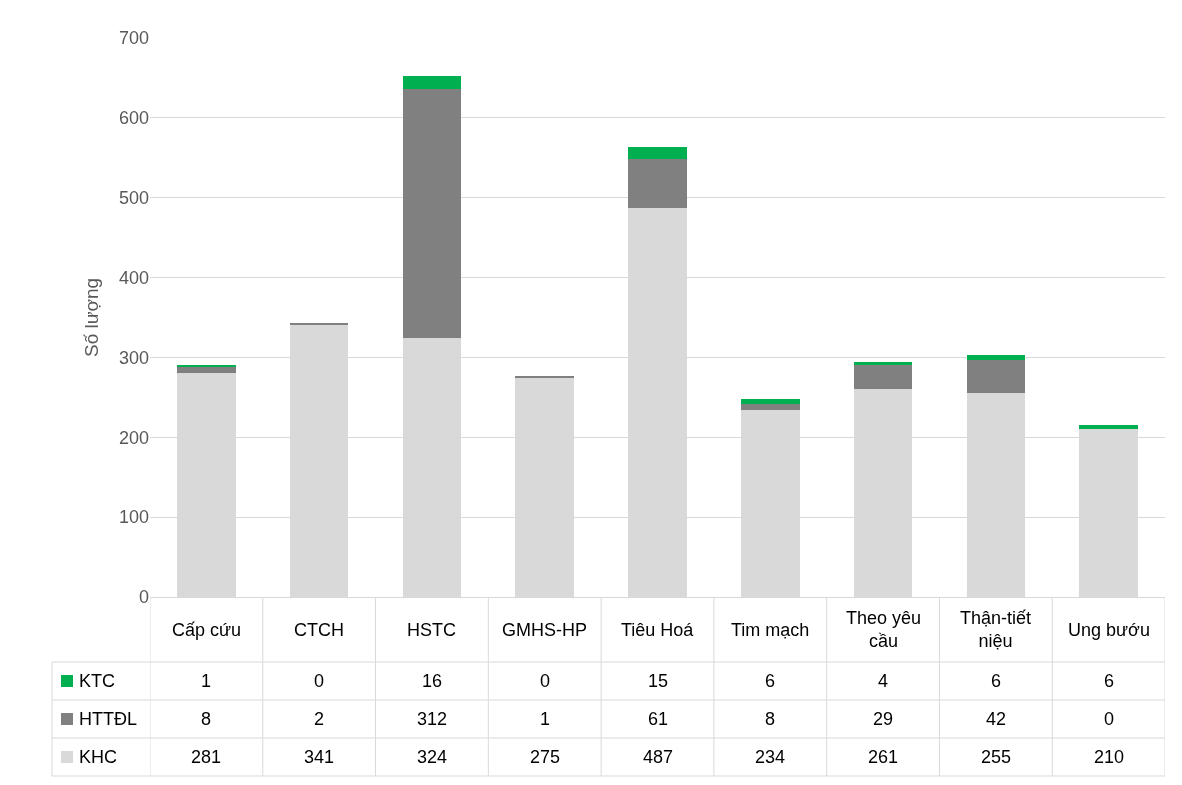 The image size is (1182, 785). Describe the element at coordinates (431, 630) in the screenshot. I see `x-tick-label: HSTC` at that location.